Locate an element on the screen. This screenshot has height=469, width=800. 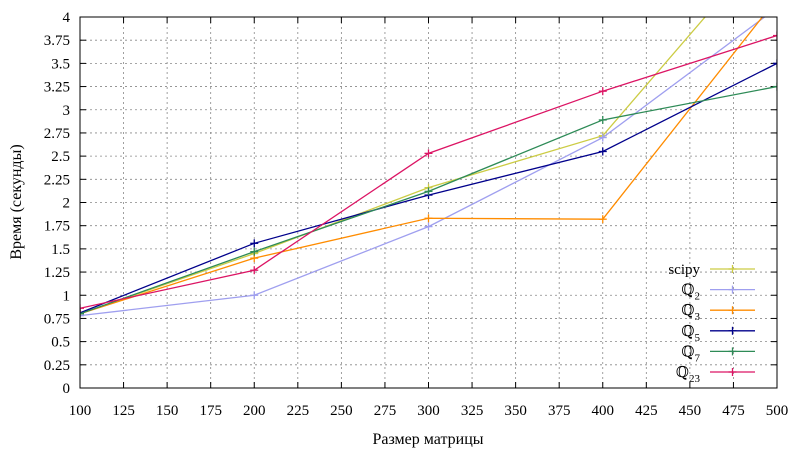
legend-label: ℚ2 is located at coordinates (690, 293).